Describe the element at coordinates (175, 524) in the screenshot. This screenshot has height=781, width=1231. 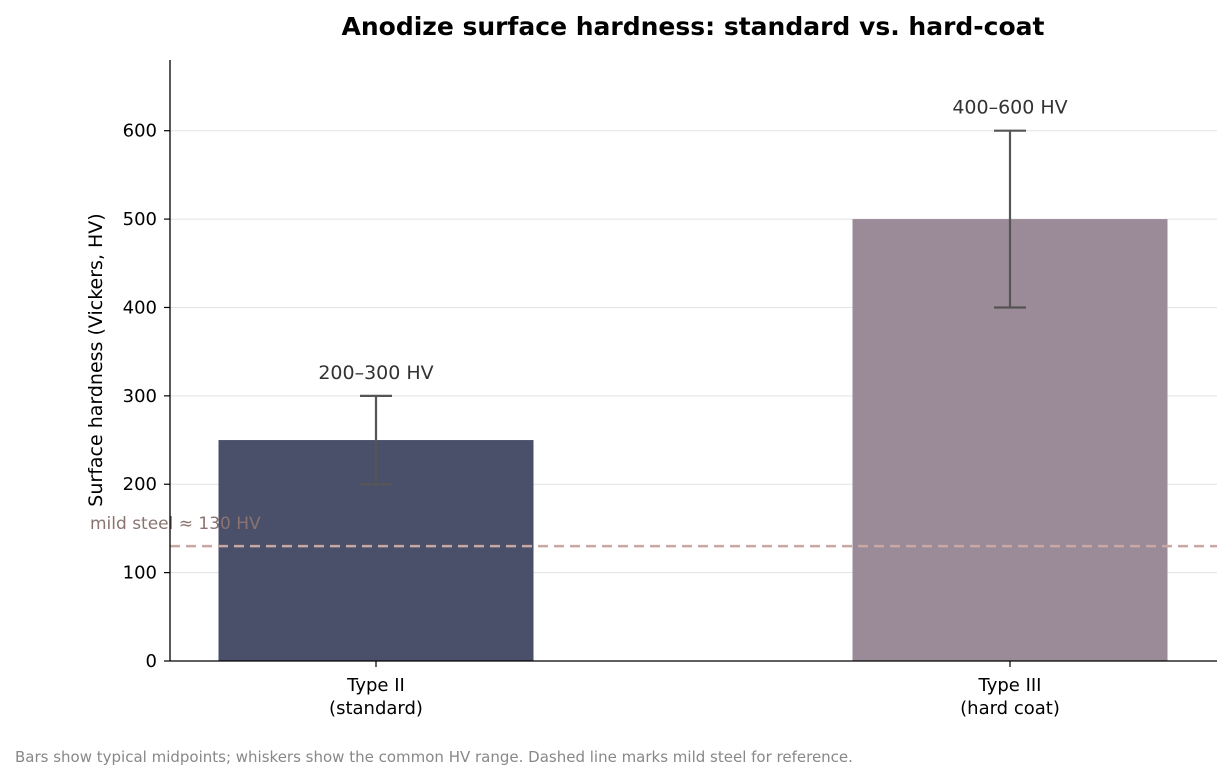
I see `reference-line-label: mild steel ≈ 130 HV` at that location.